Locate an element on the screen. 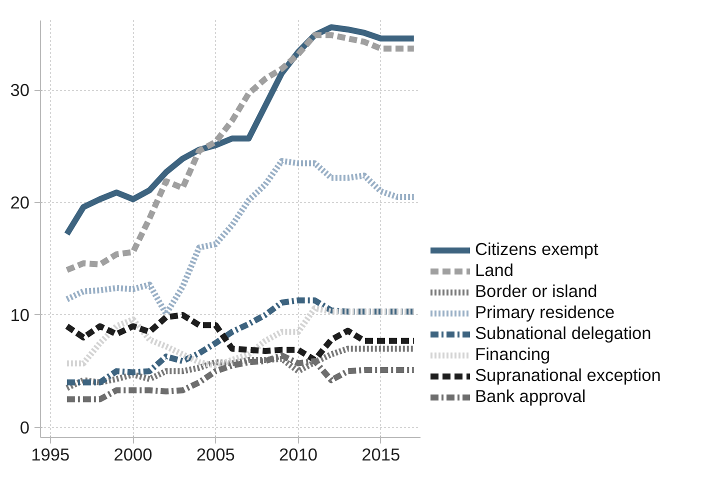 The width and height of the screenshot is (706, 477). x-tick-label: 2005 is located at coordinates (215, 454).